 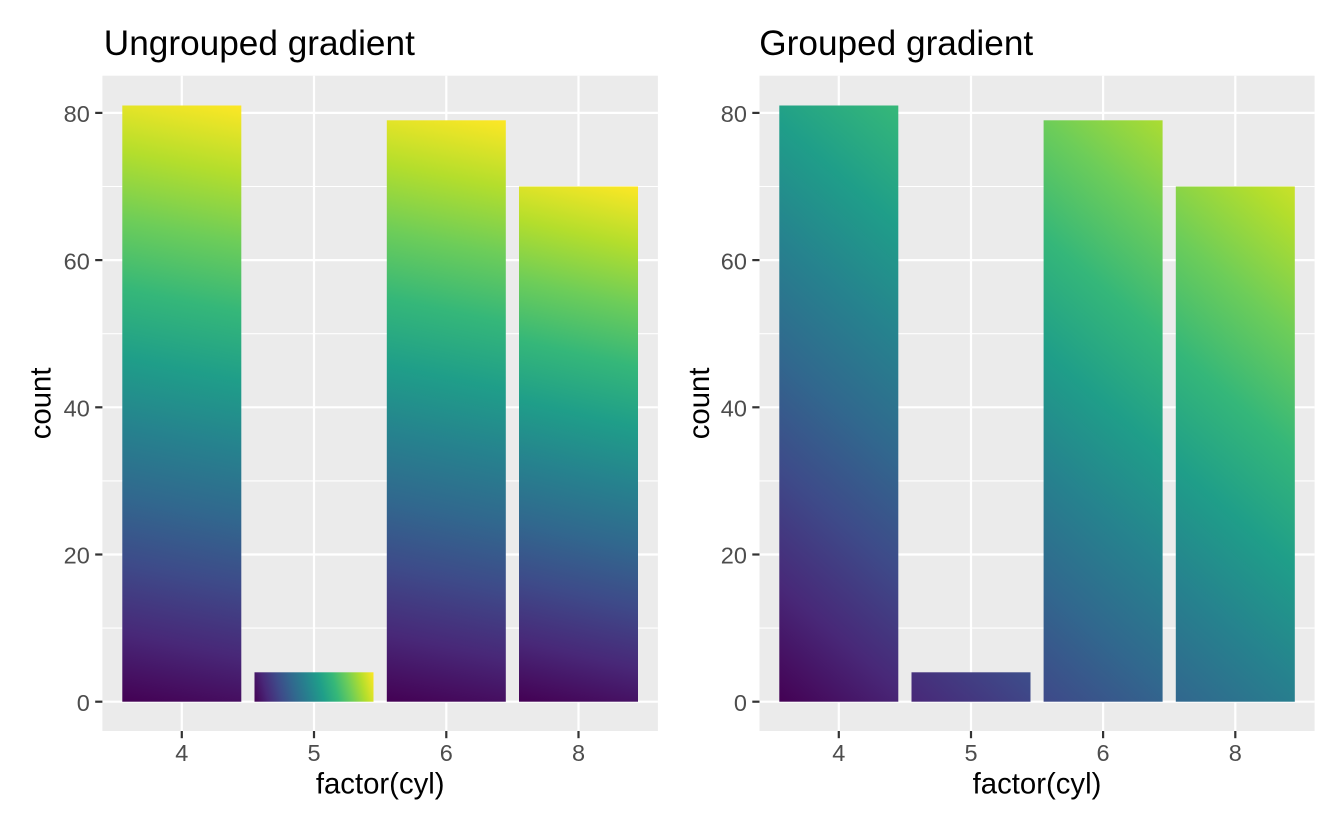 I want to click on svg-text: Grouped gradient, so click(x=896, y=43).